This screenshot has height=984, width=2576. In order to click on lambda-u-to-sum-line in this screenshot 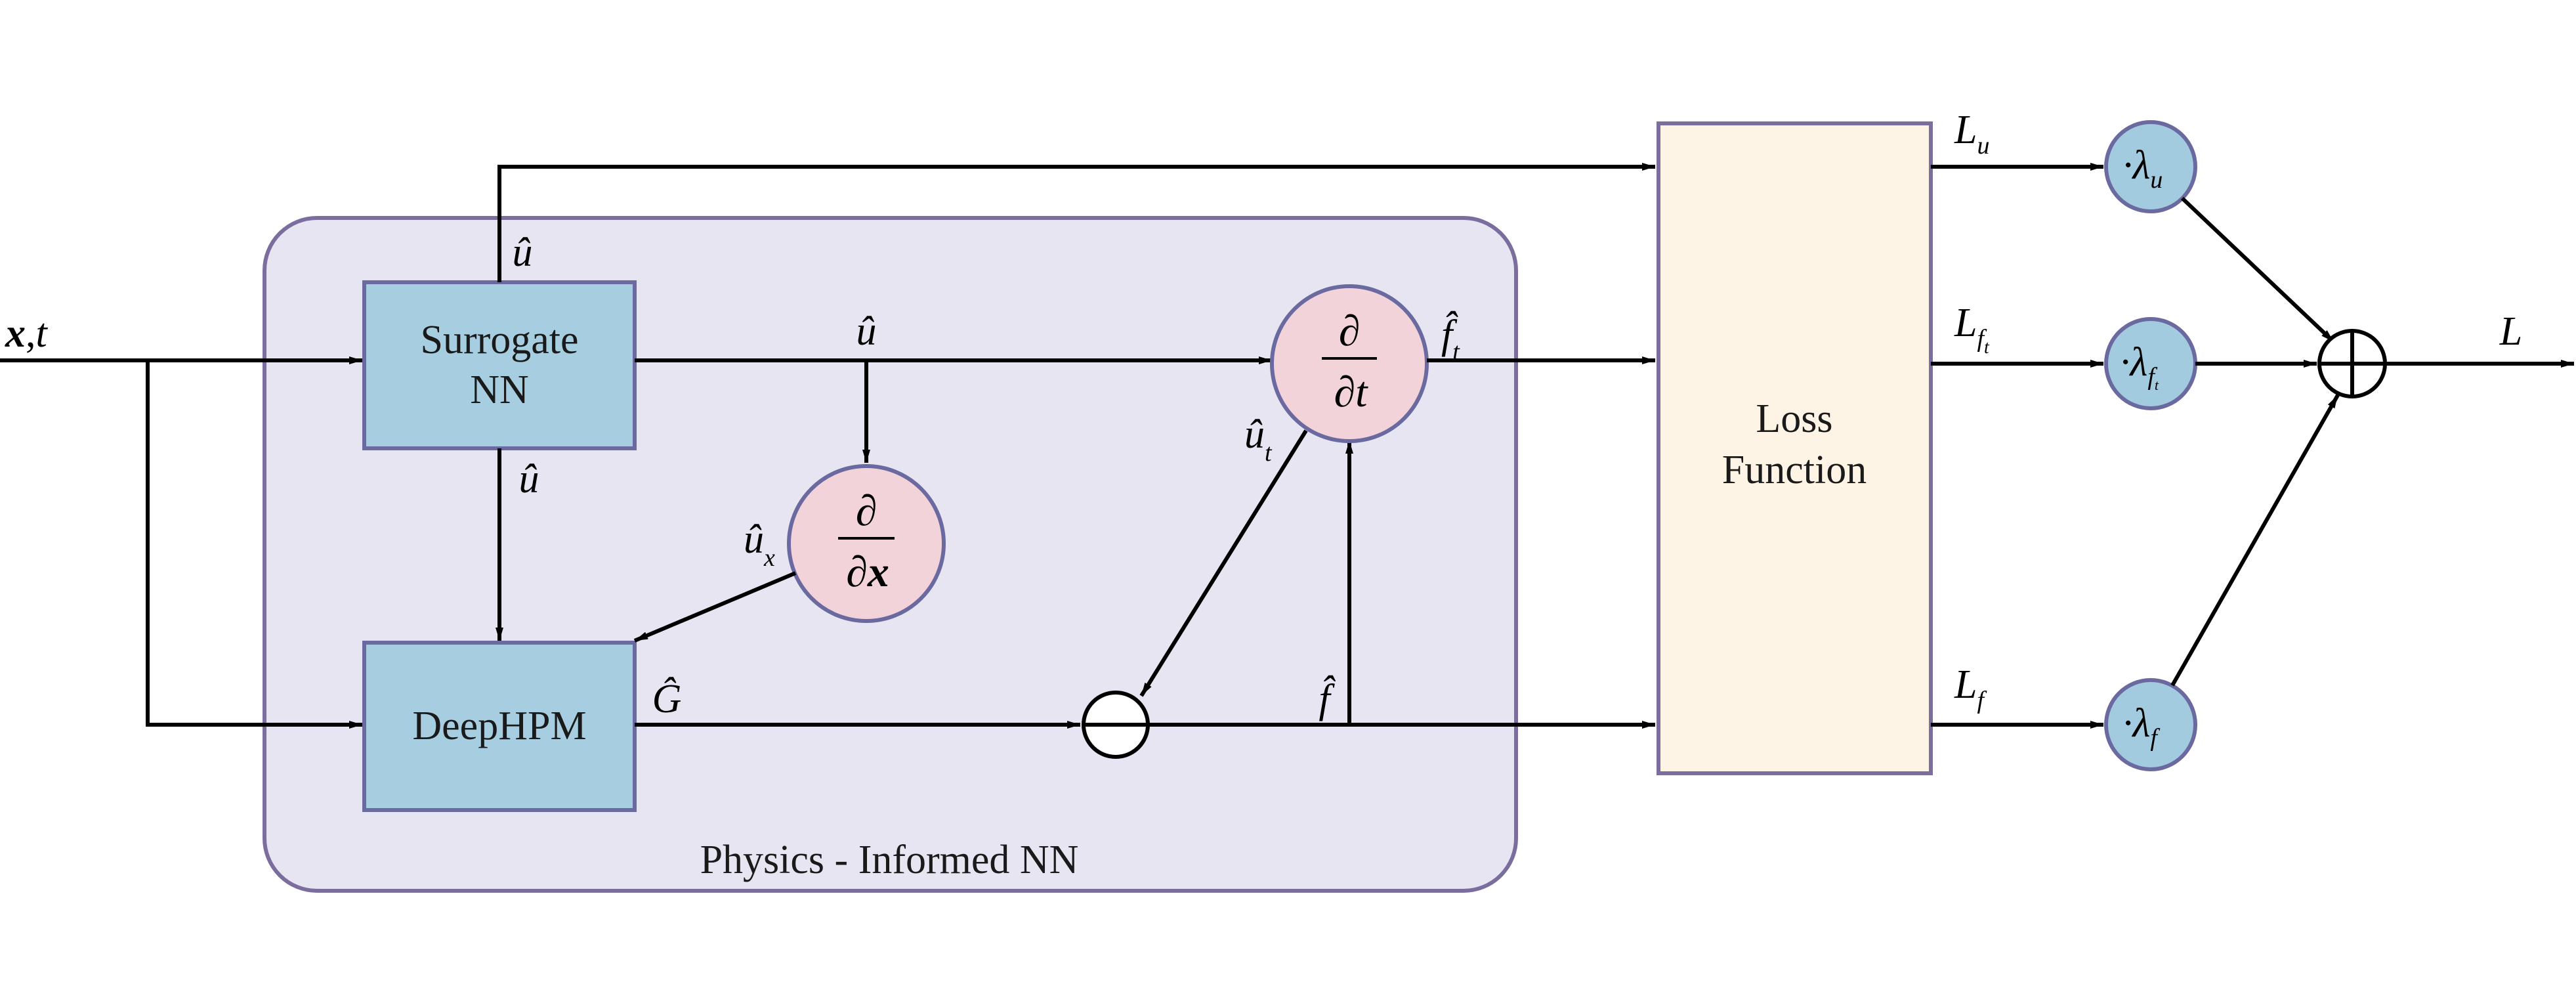, I will do `click(2258, 270)`.